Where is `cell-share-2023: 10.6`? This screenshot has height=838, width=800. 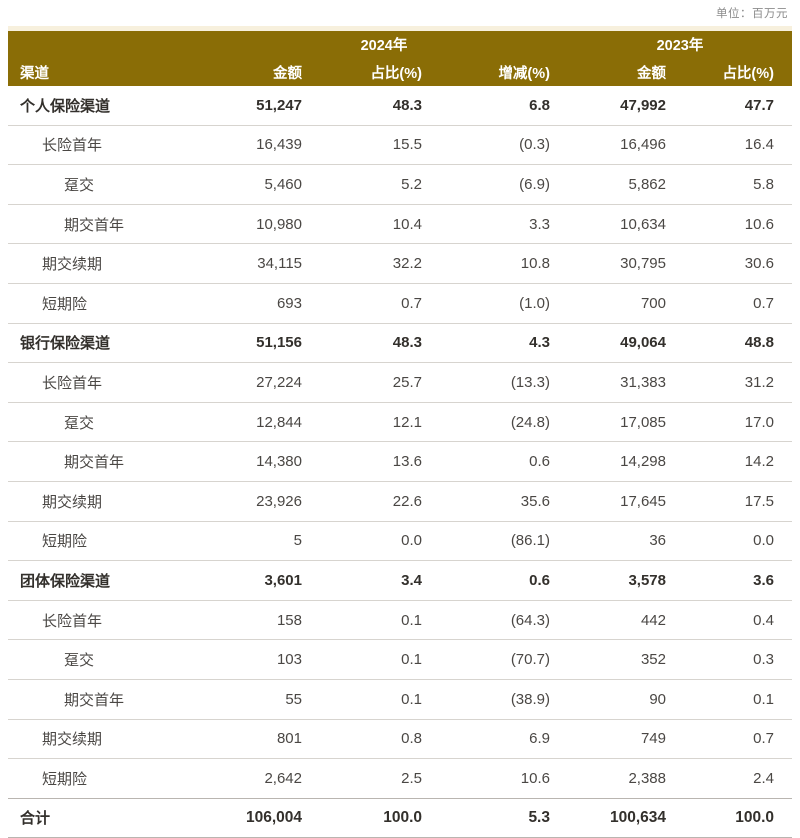 cell-share-2023: 10.6 is located at coordinates (738, 223).